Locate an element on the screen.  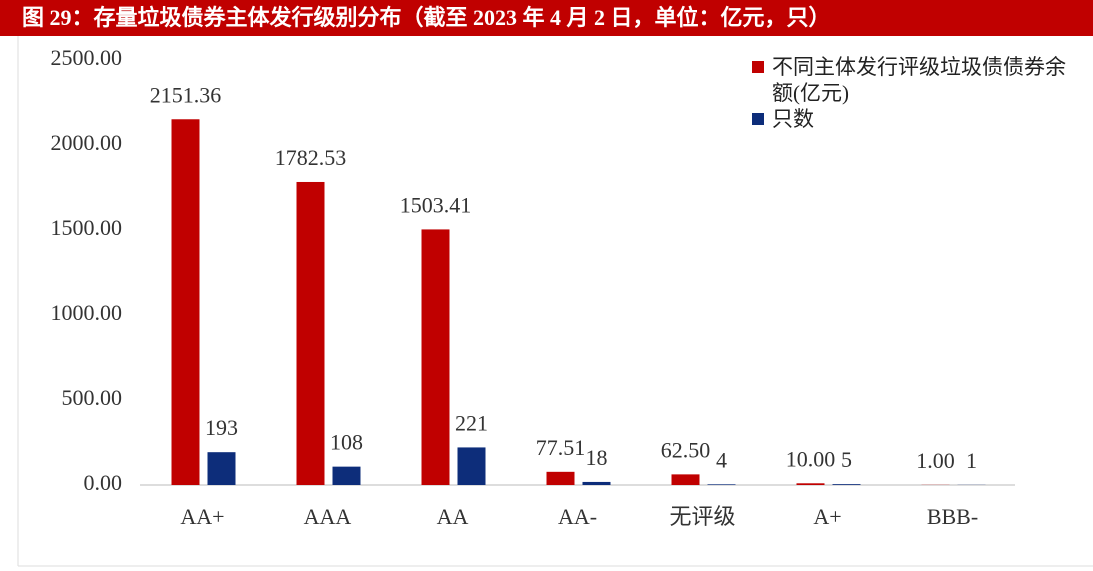
x-tick-label: AAA is located at coordinates (328, 516).